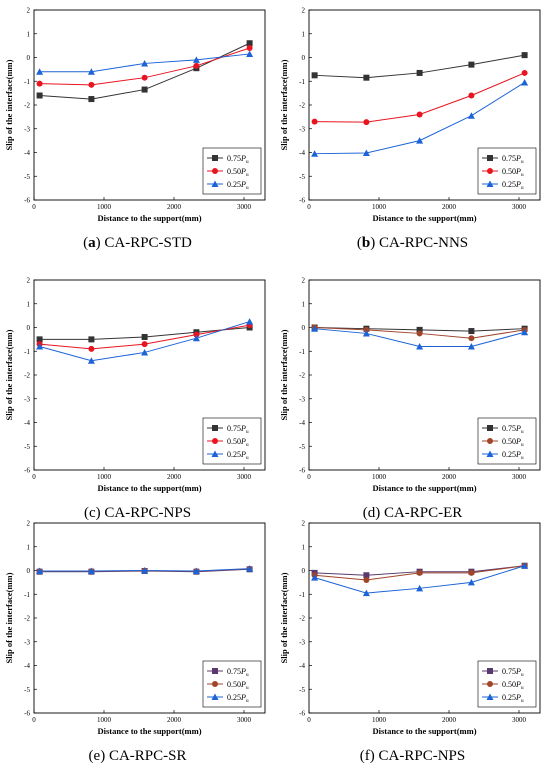 This screenshot has width=550, height=778. What do you see at coordinates (513, 185) in the screenshot?
I see `legend-label: 0.25Pu` at bounding box center [513, 185].